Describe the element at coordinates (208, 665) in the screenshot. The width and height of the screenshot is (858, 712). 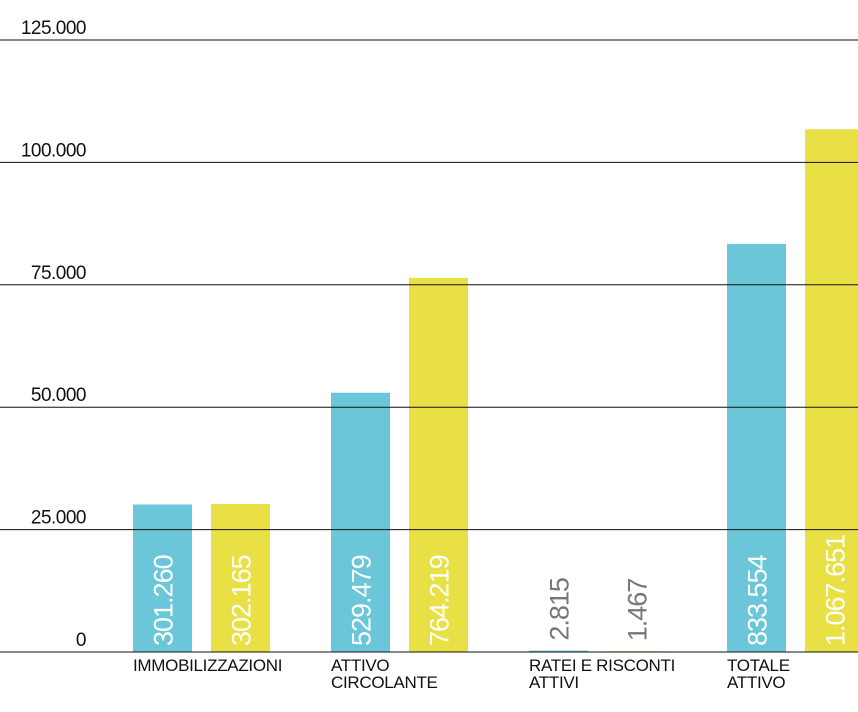
I see `x-tick-label: IMMOBILIZZAZIONI` at that location.